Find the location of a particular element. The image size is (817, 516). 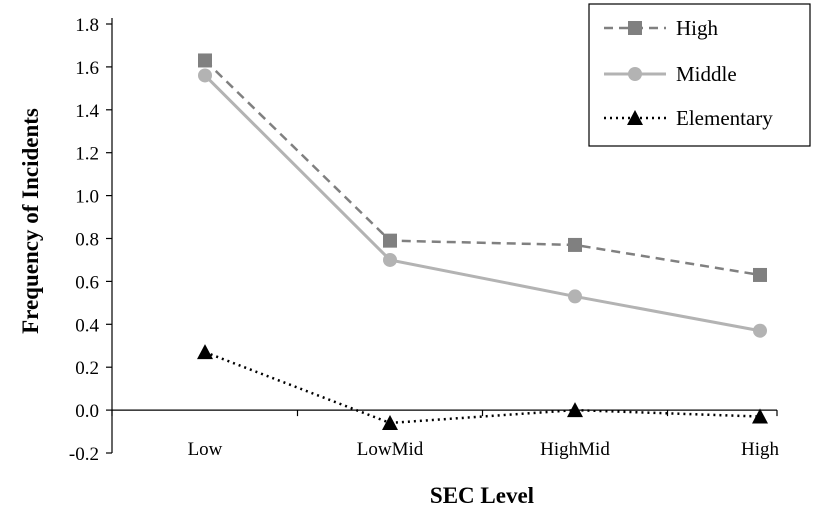

legend: High Middle Elementary is located at coordinates (699, 75).